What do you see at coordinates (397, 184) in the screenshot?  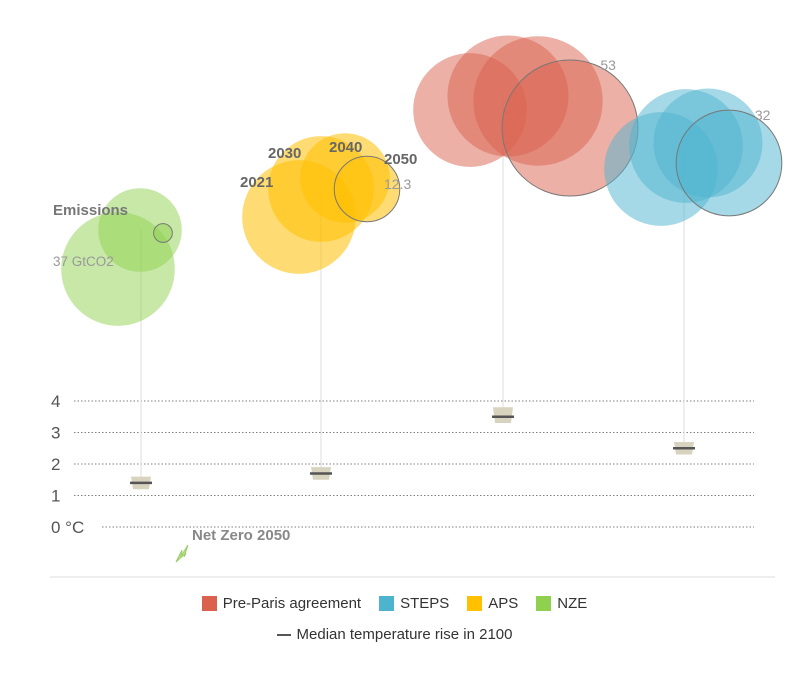 I see `end-label-aps: 12.3` at bounding box center [397, 184].